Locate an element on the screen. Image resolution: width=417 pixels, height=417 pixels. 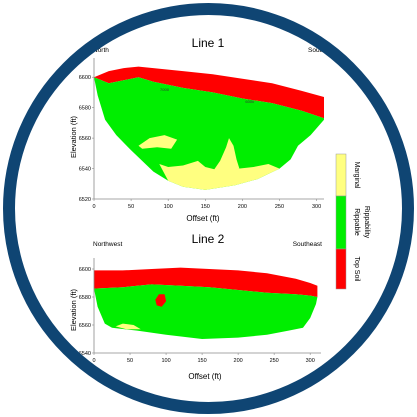
line-2-layers is located at coordinates (206, 303).